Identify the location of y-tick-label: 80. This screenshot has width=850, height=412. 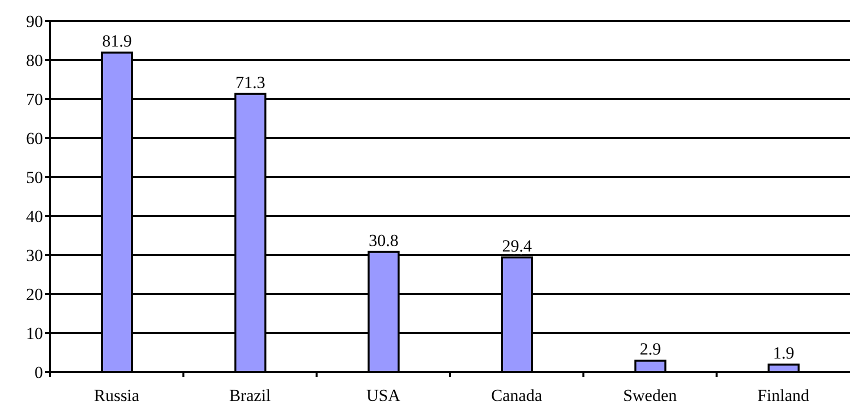
(34, 60).